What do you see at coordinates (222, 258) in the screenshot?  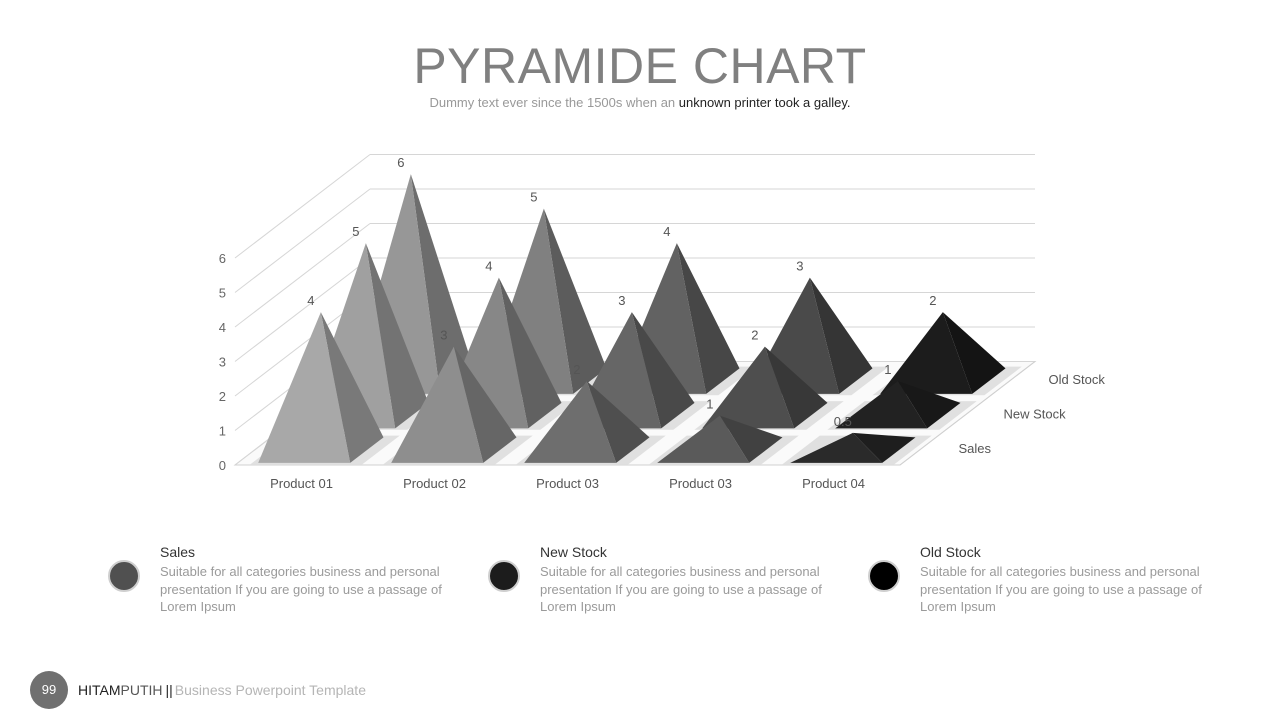 I see `y-tick-label: 6` at bounding box center [222, 258].